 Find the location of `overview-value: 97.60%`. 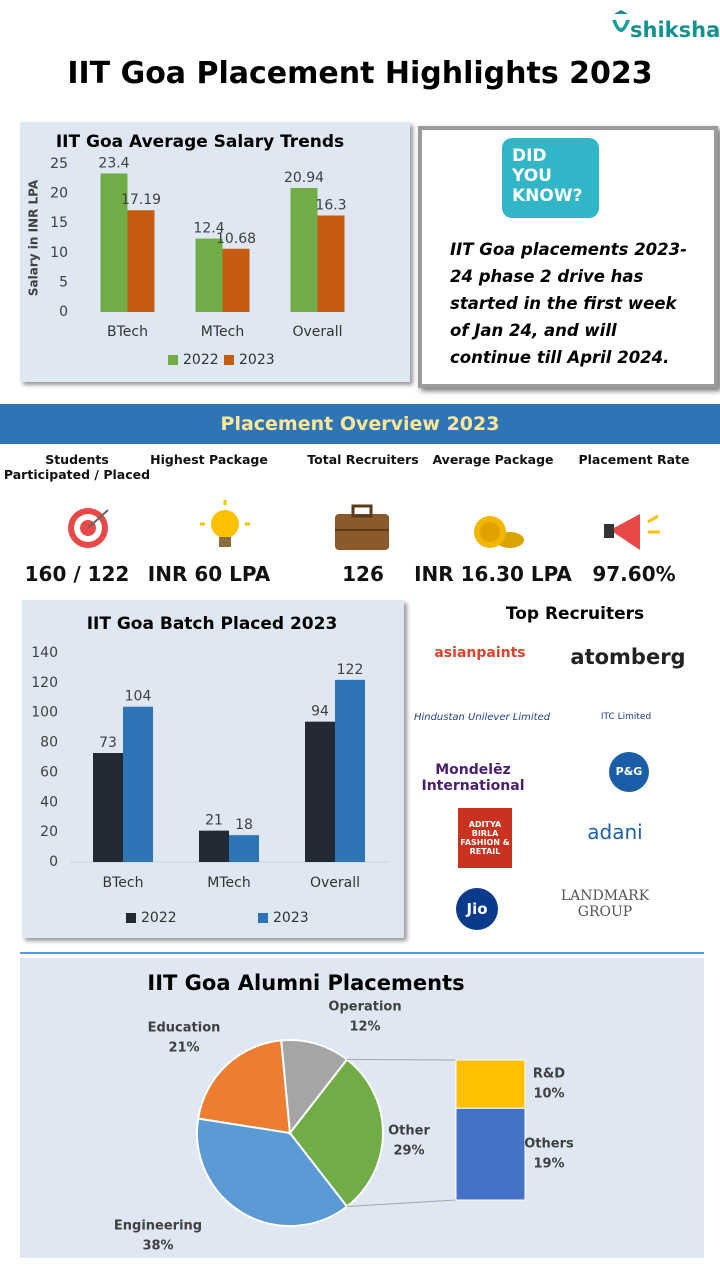

overview-value: 97.60% is located at coordinates (634, 574).